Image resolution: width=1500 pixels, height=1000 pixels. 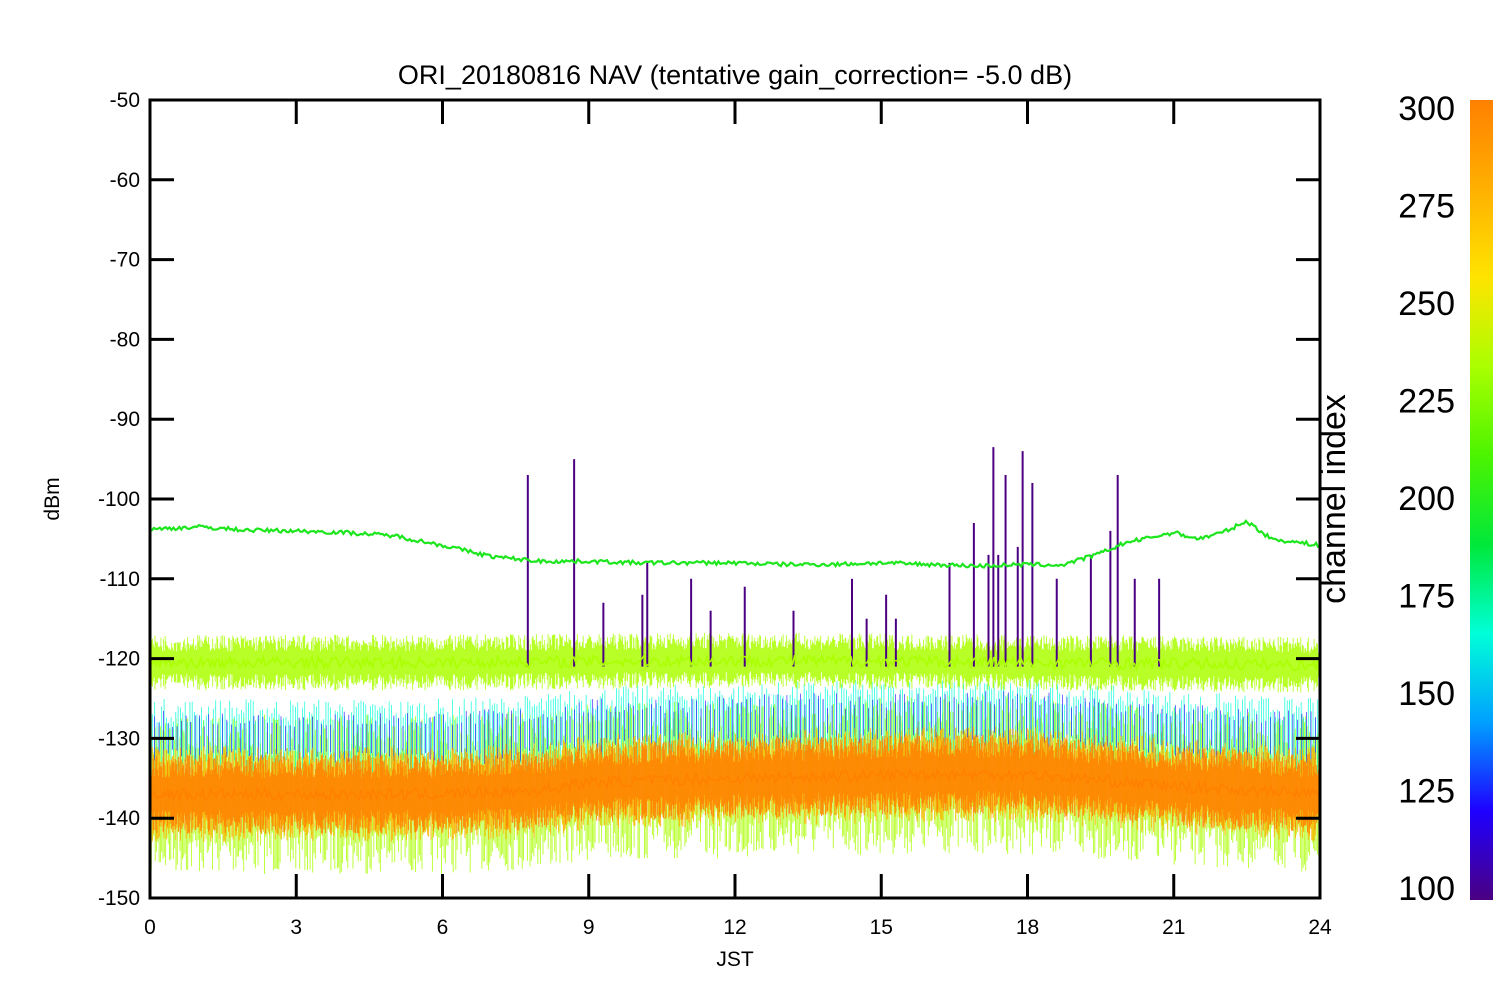 I want to click on colorbar-tick-label: 125, so click(x=1426, y=792).